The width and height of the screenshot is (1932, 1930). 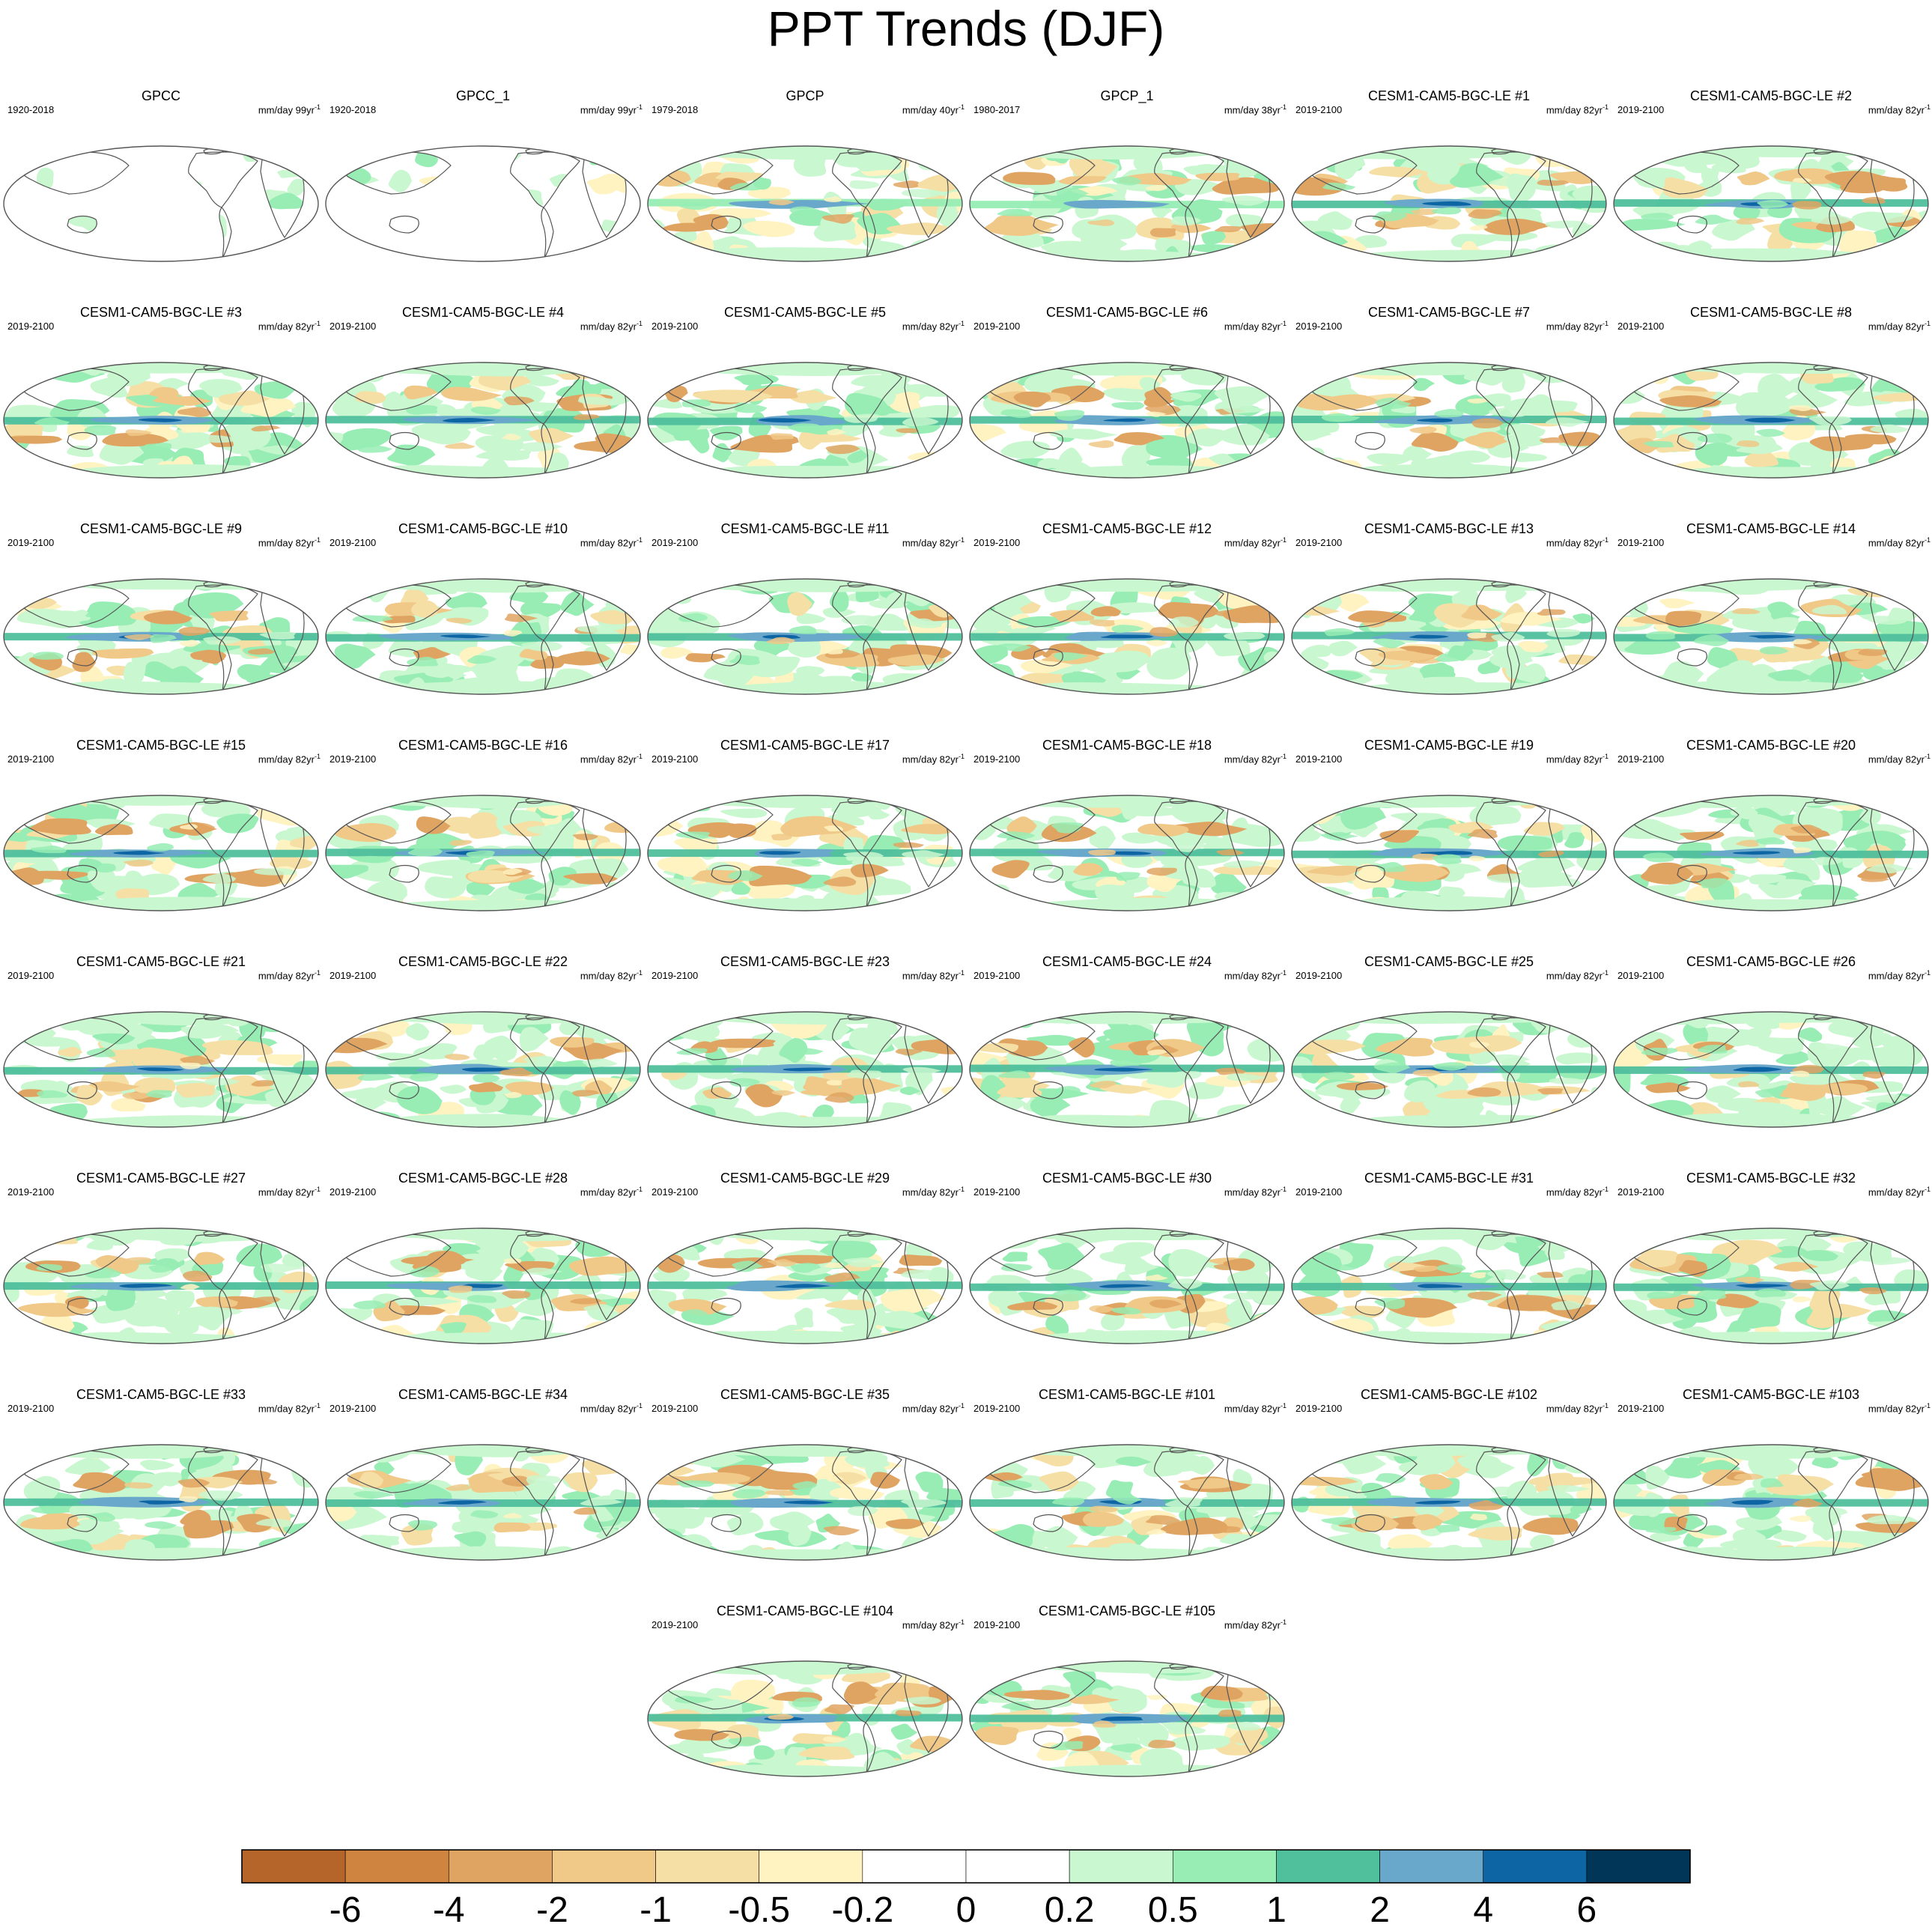 I want to click on panel-units-text: mm/day 99yr, so click(x=608, y=110).